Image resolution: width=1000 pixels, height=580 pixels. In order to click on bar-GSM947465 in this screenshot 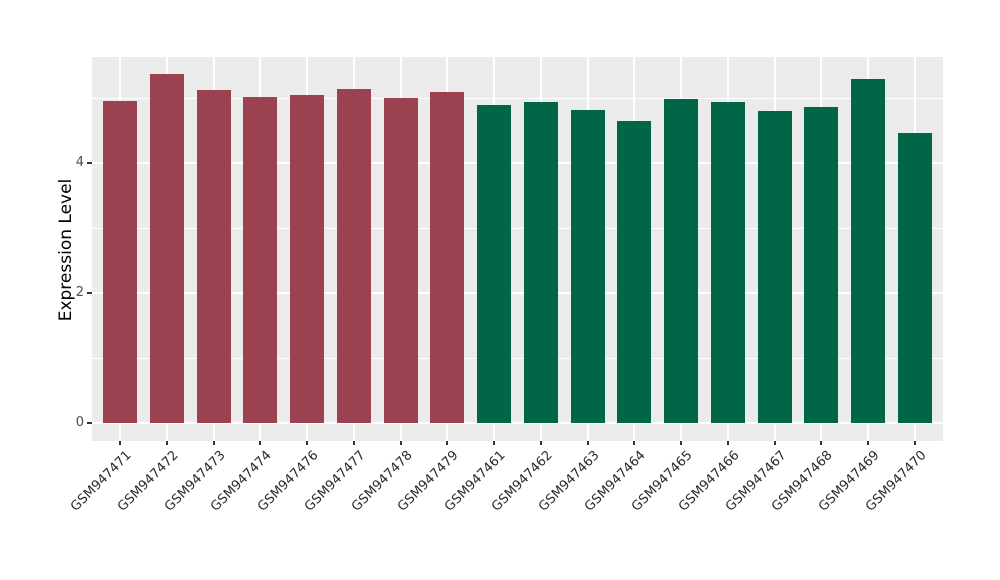, I will do `click(681, 261)`.